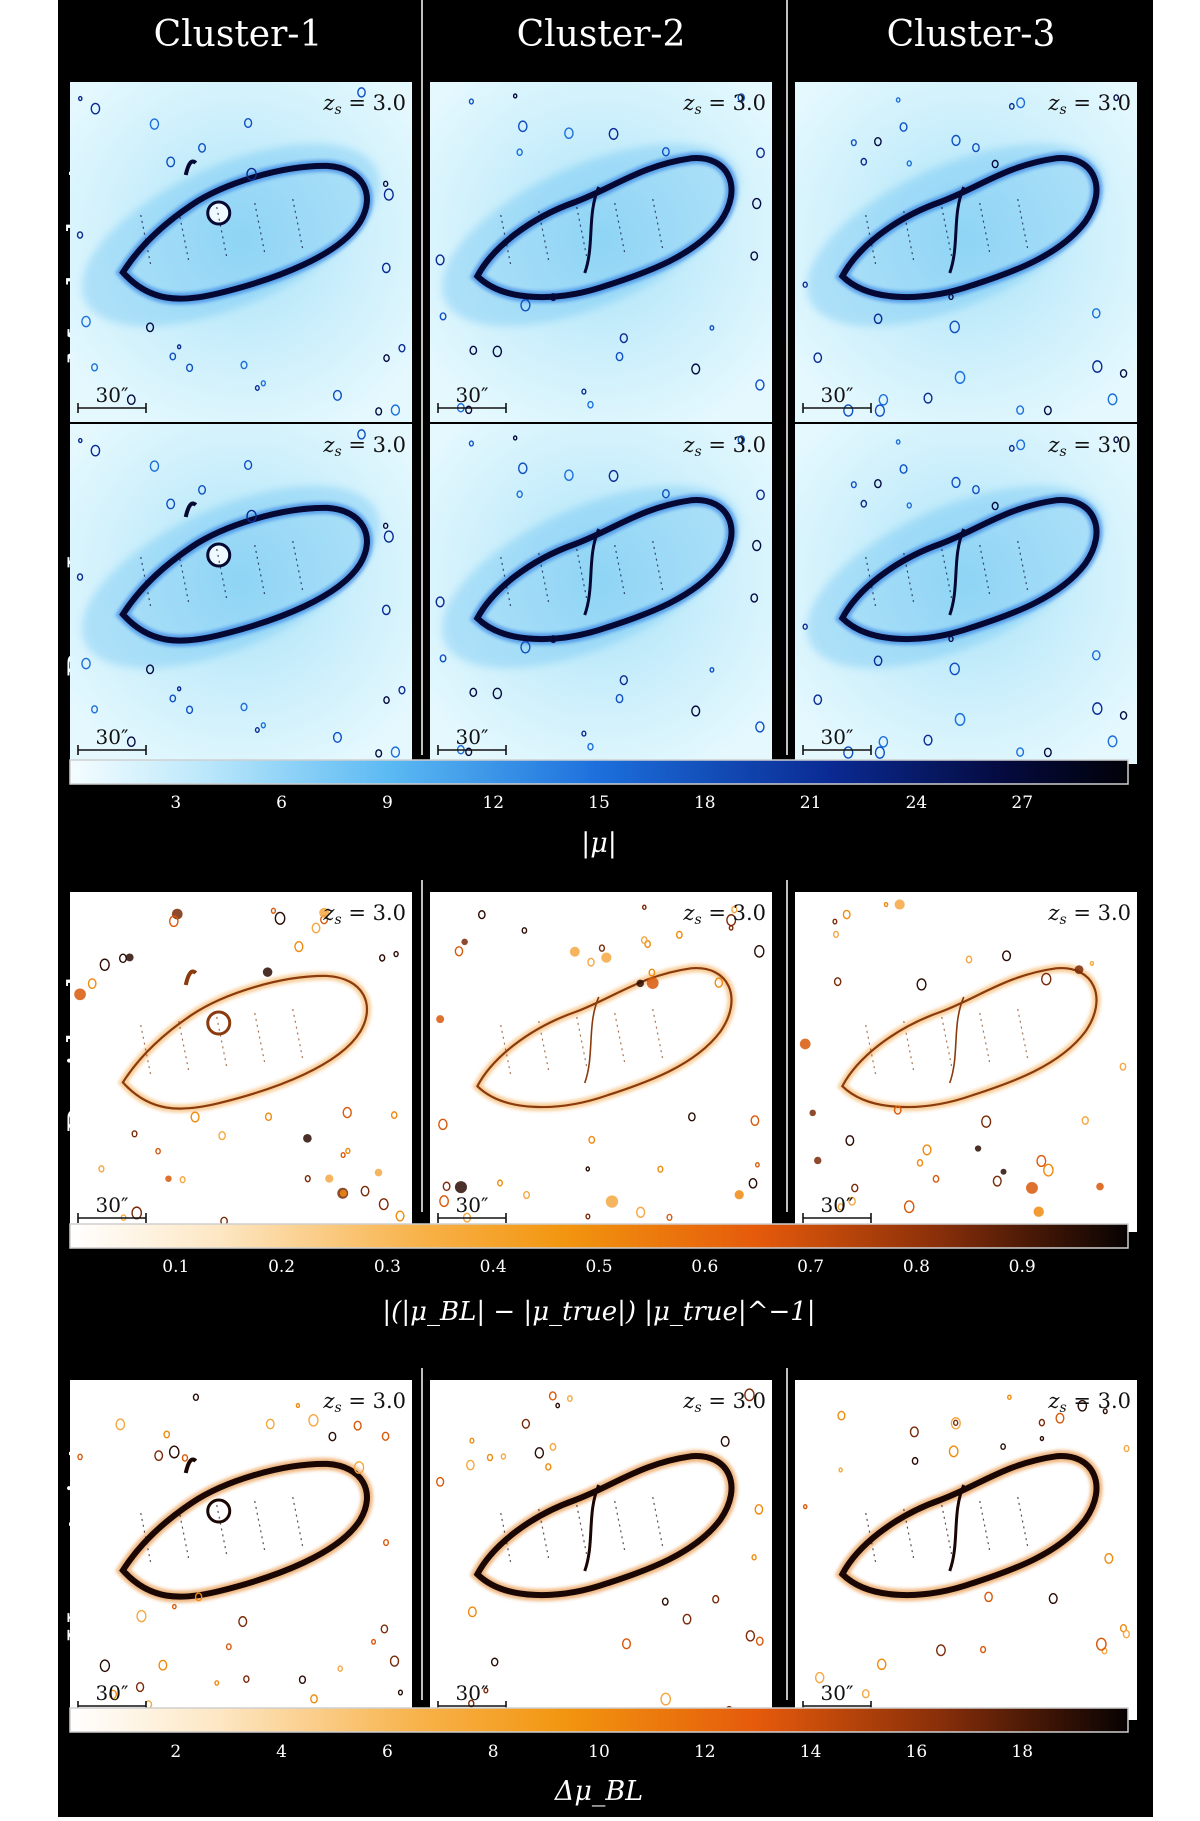 This screenshot has width=1200, height=1821. What do you see at coordinates (917, 803) in the screenshot?
I see `colorbar-tick-label: 24` at bounding box center [917, 803].